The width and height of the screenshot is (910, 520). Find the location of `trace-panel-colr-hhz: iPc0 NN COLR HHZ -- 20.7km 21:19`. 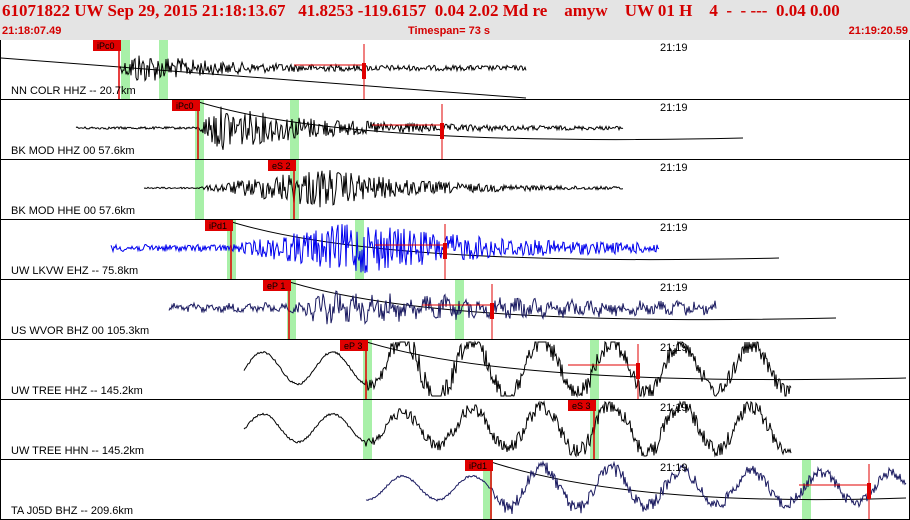

trace-panel-colr-hhz: iPc0 NN COLR HHZ -- 20.7km 21:19 is located at coordinates (455, 70).